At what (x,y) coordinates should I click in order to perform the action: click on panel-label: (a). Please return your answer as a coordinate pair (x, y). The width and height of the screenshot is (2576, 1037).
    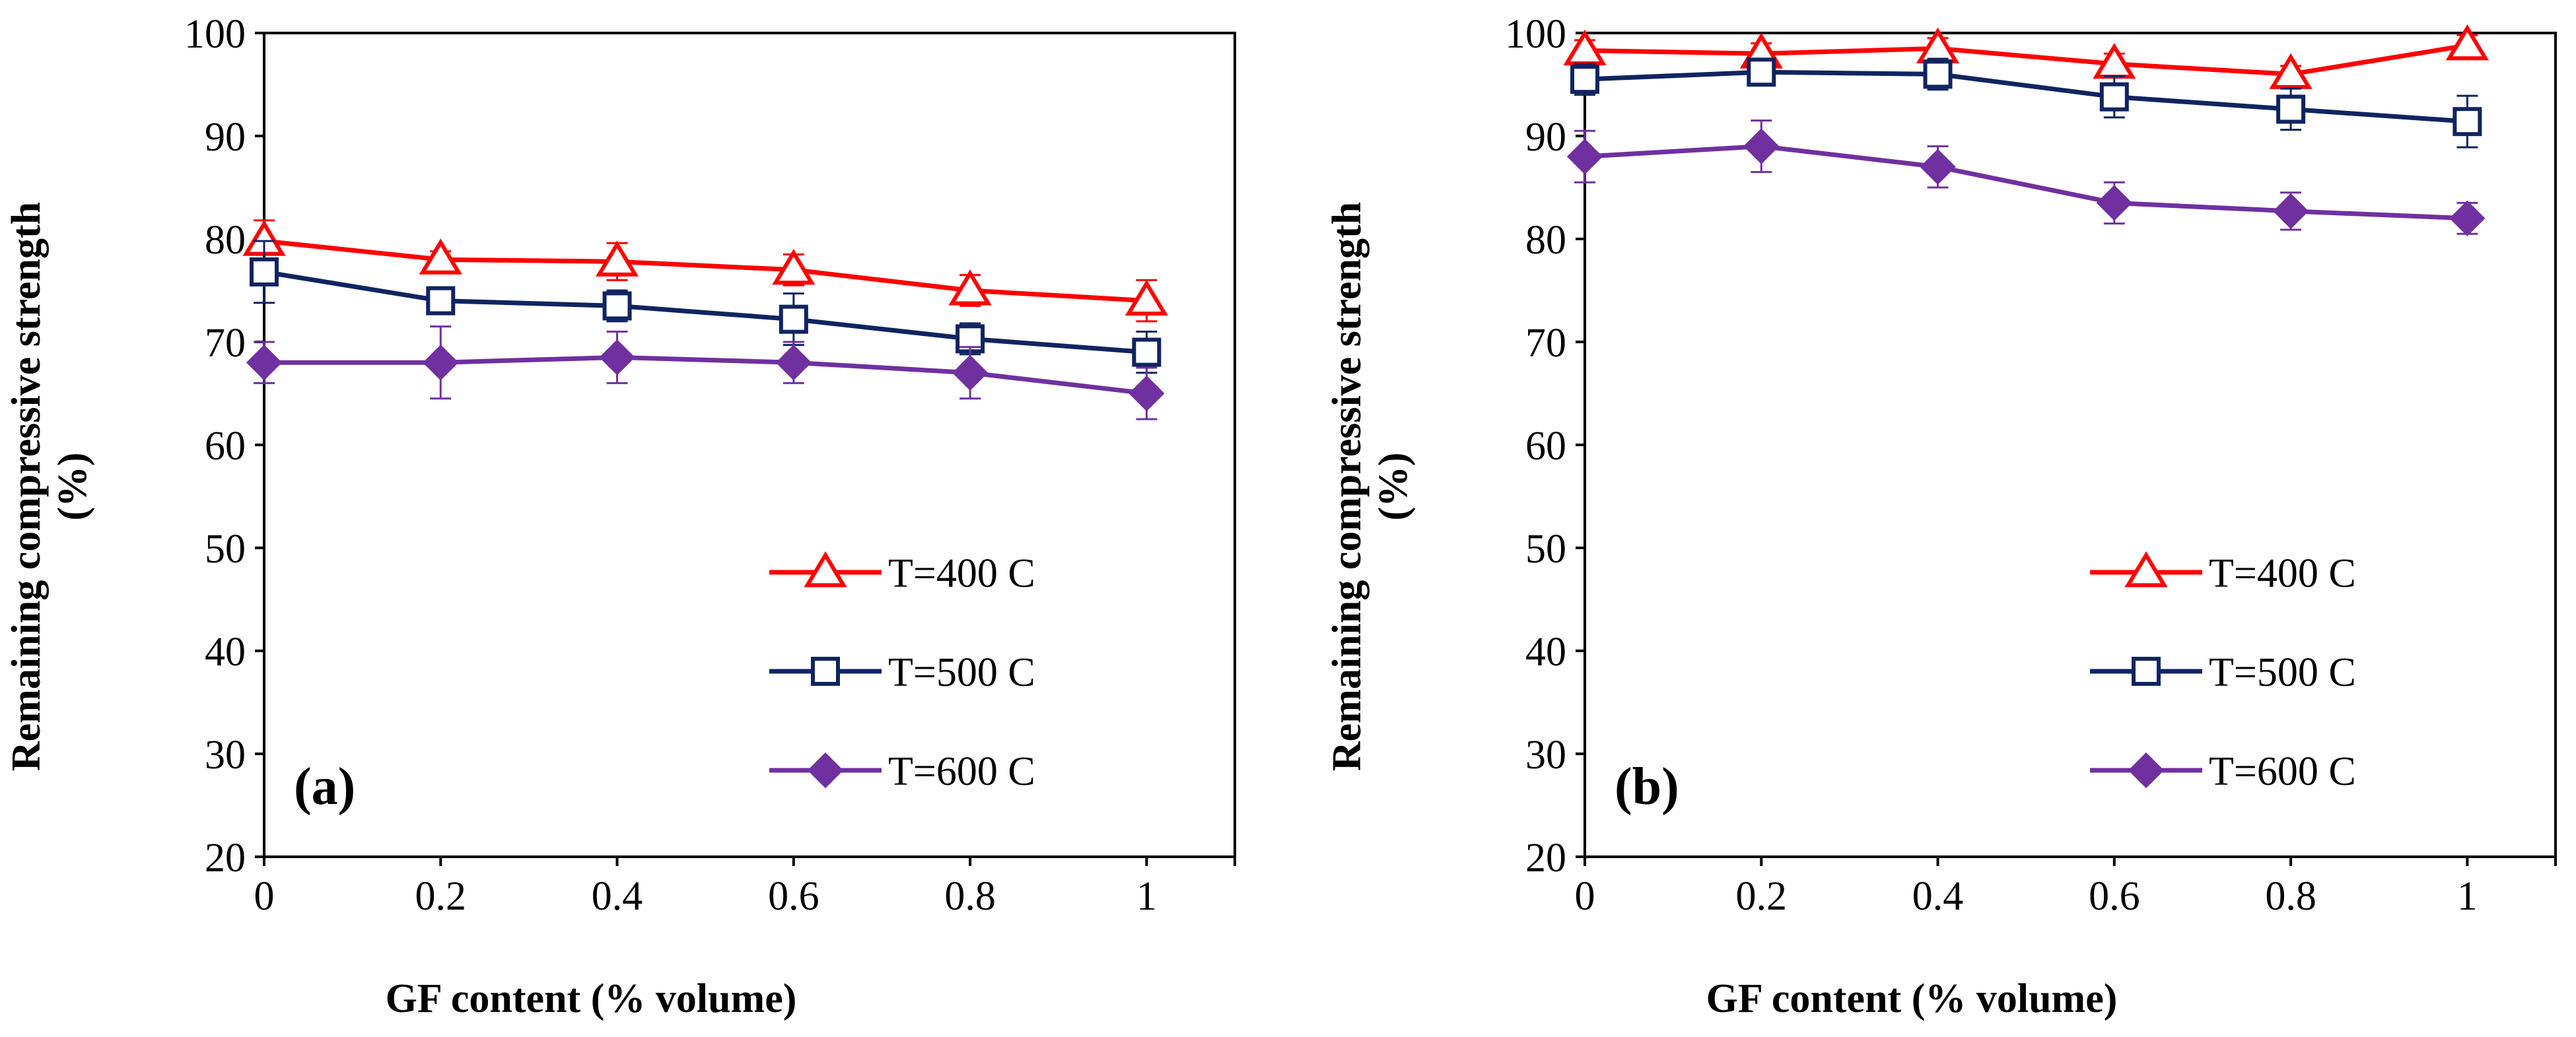
    Looking at the image, I should click on (325, 787).